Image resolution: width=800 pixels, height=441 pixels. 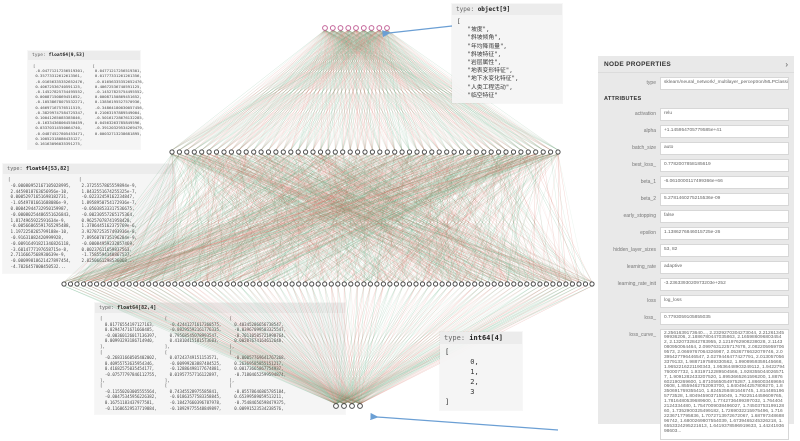 I want to click on attribute-value-field: -3.2363393020973203e+252, so click(x=724, y=284).